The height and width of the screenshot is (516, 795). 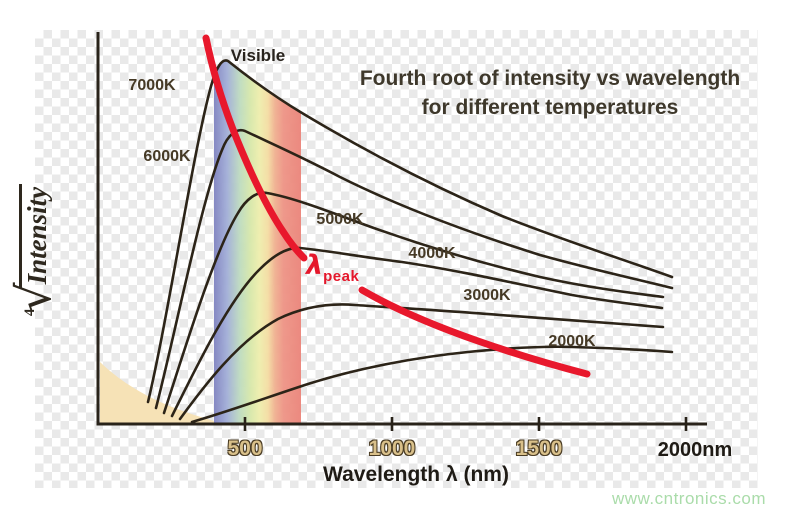 I want to click on watermark-text: www.cntronics.com, so click(x=689, y=498).